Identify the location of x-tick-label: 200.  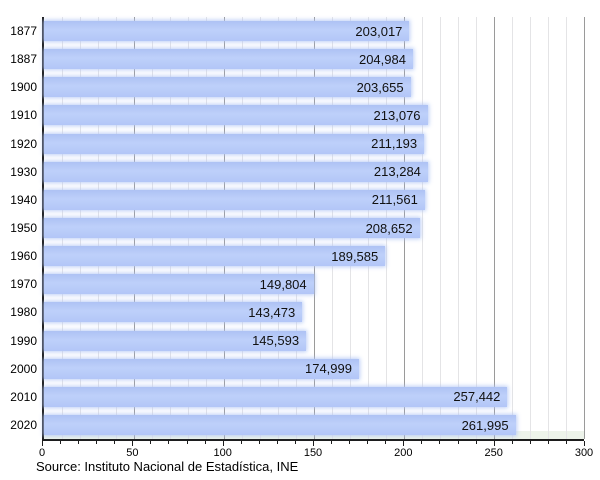
(403, 453).